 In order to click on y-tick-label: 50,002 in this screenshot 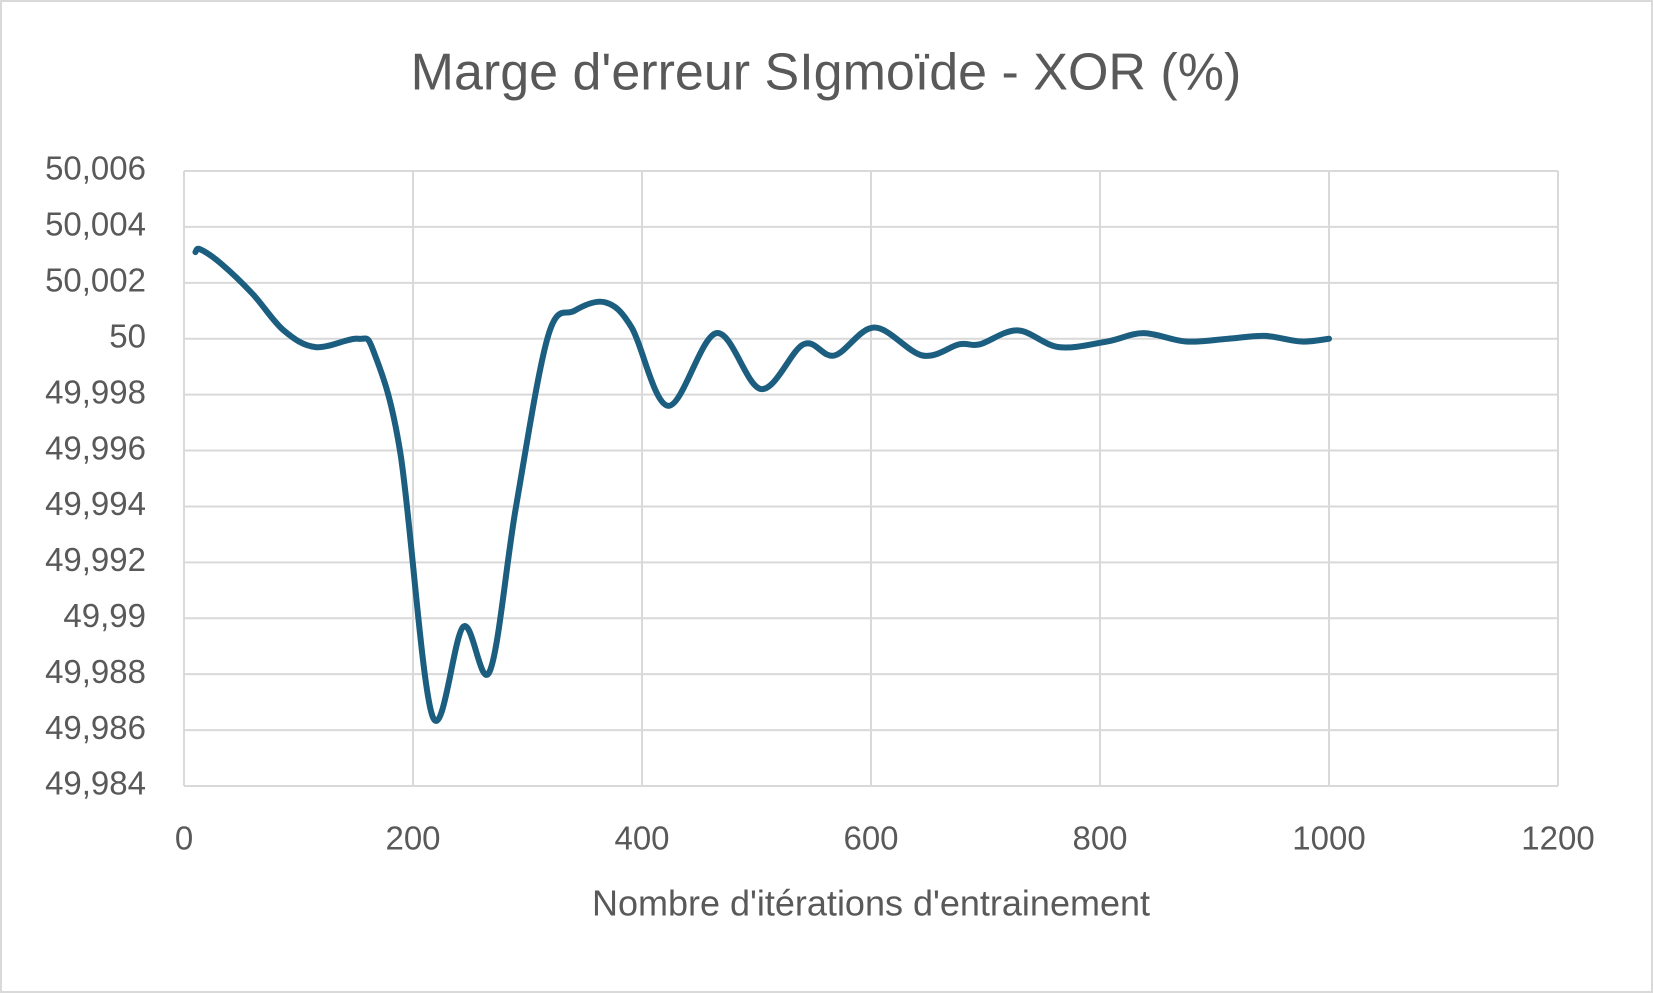, I will do `click(95, 280)`.